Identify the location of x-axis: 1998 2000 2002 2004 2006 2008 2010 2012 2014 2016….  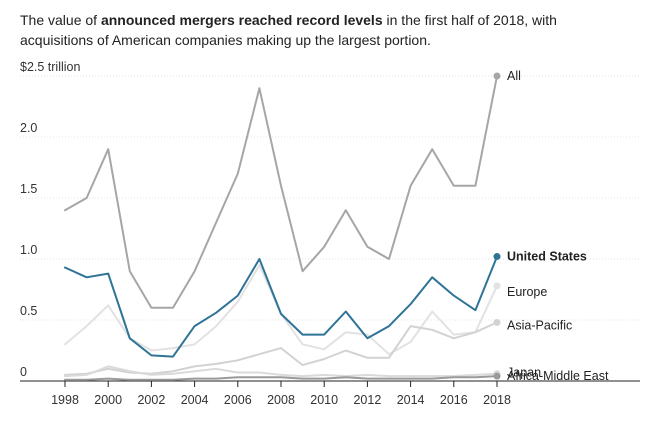
(330, 393).